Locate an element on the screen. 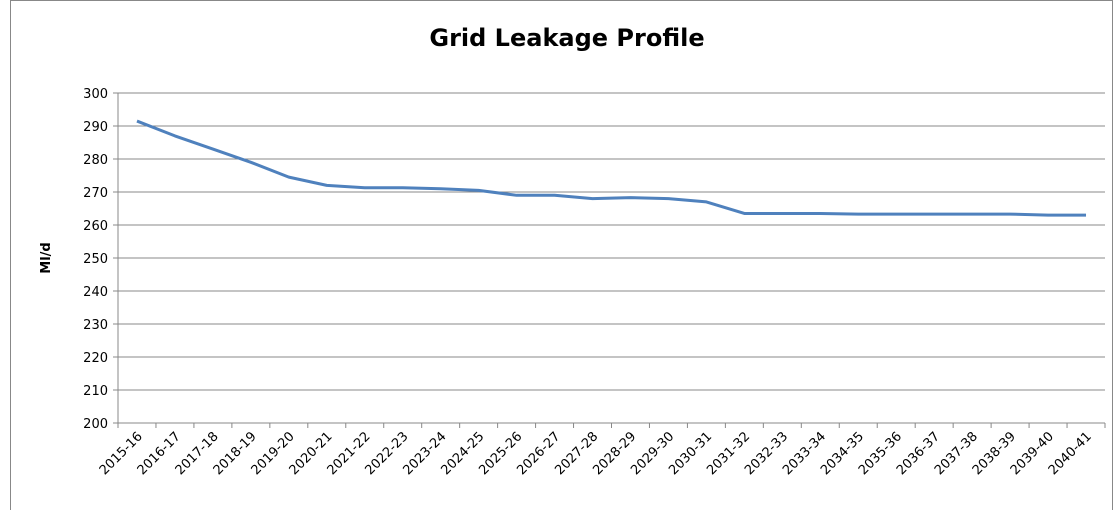  y-tick-label: 290 is located at coordinates (95, 127).